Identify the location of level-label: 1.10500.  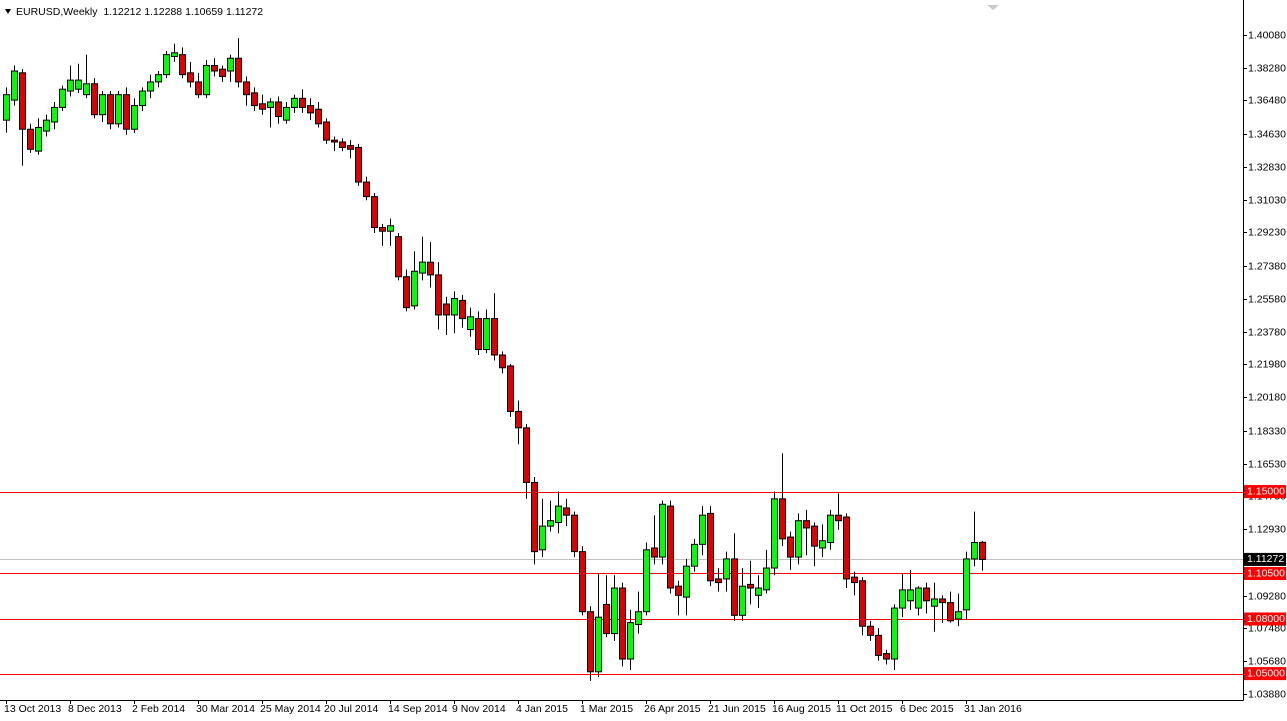
(1266, 573).